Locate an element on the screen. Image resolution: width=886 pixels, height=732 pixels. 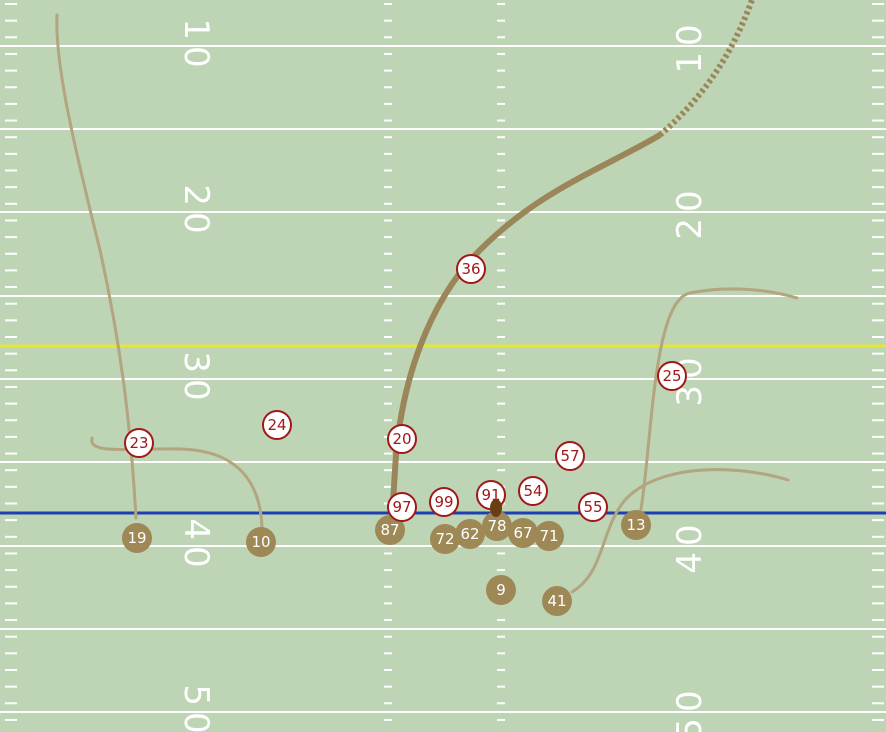
offense-number: 10 is located at coordinates (260, 542).